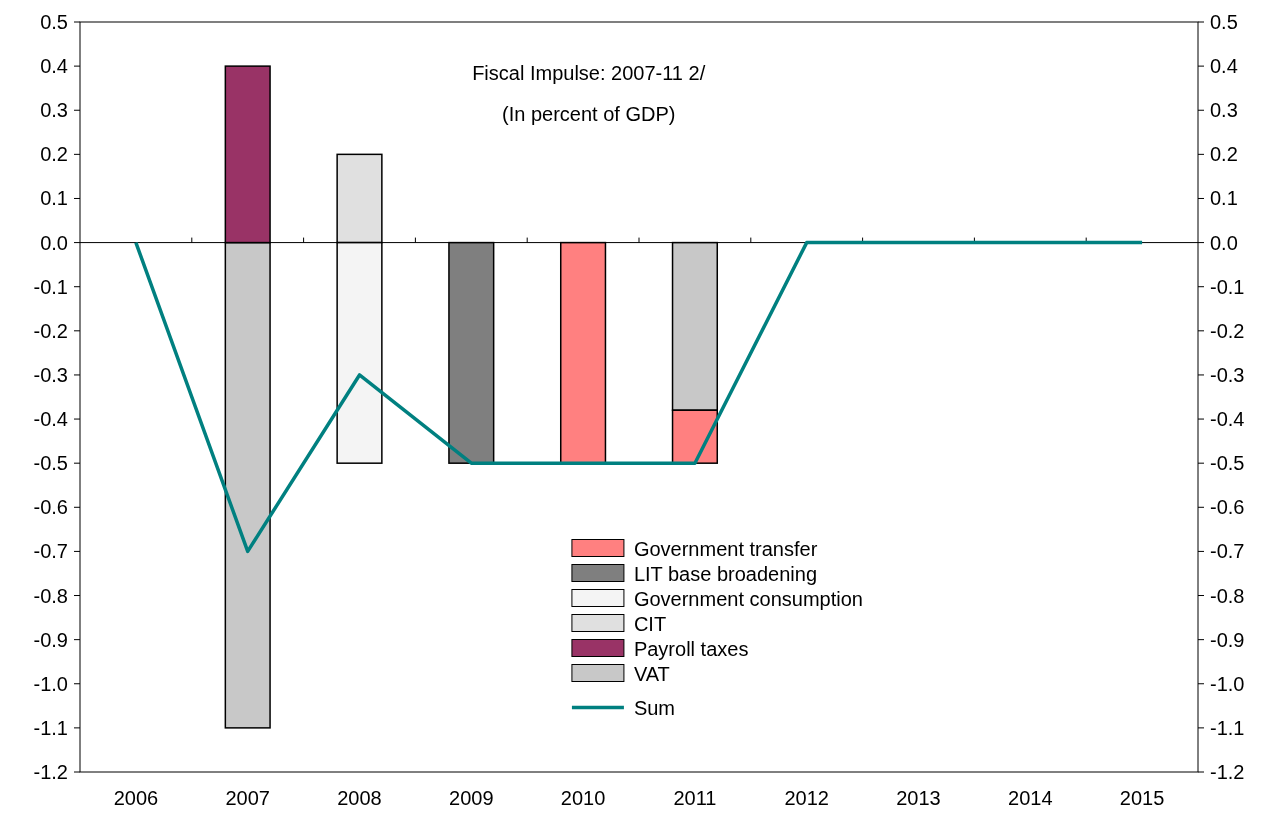  Describe the element at coordinates (1227, 551) in the screenshot. I see `y2-tick-label: -0.7` at that location.